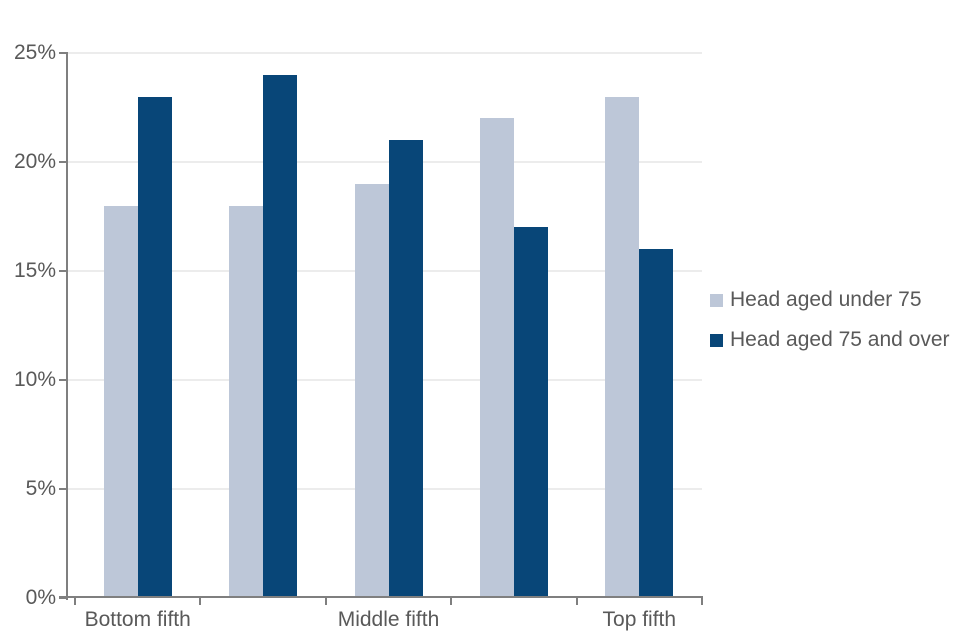  Describe the element at coordinates (639, 619) in the screenshot. I see `x-axis-label-group-5: Top fifth` at that location.